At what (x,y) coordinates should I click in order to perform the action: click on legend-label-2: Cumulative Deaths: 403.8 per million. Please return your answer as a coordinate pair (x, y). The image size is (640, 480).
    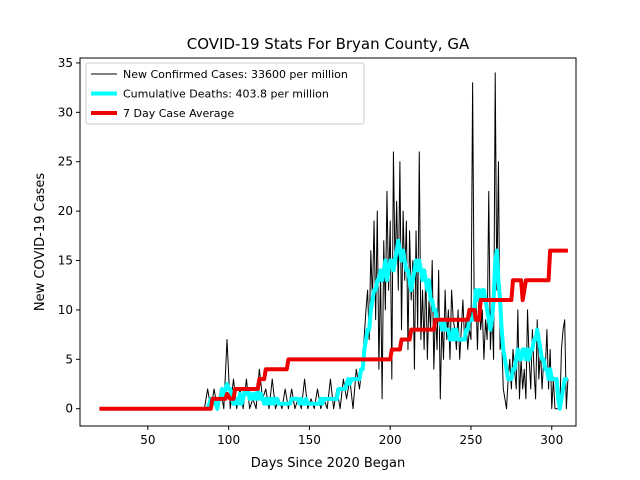
    Looking at the image, I should click on (226, 94).